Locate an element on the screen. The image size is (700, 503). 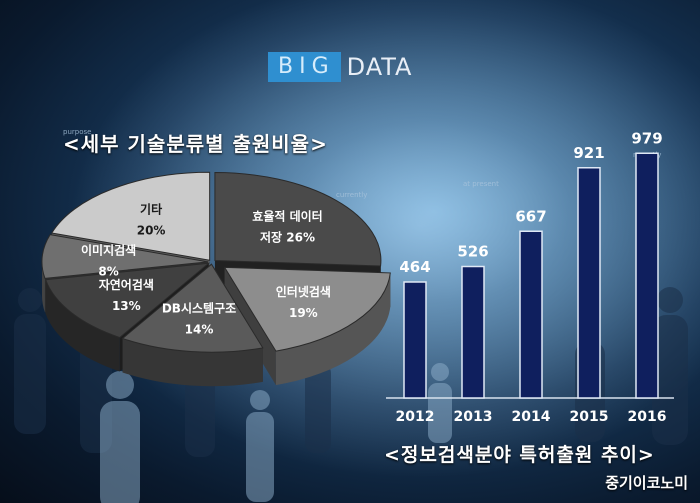
bar-2014 is located at coordinates (531, 314).